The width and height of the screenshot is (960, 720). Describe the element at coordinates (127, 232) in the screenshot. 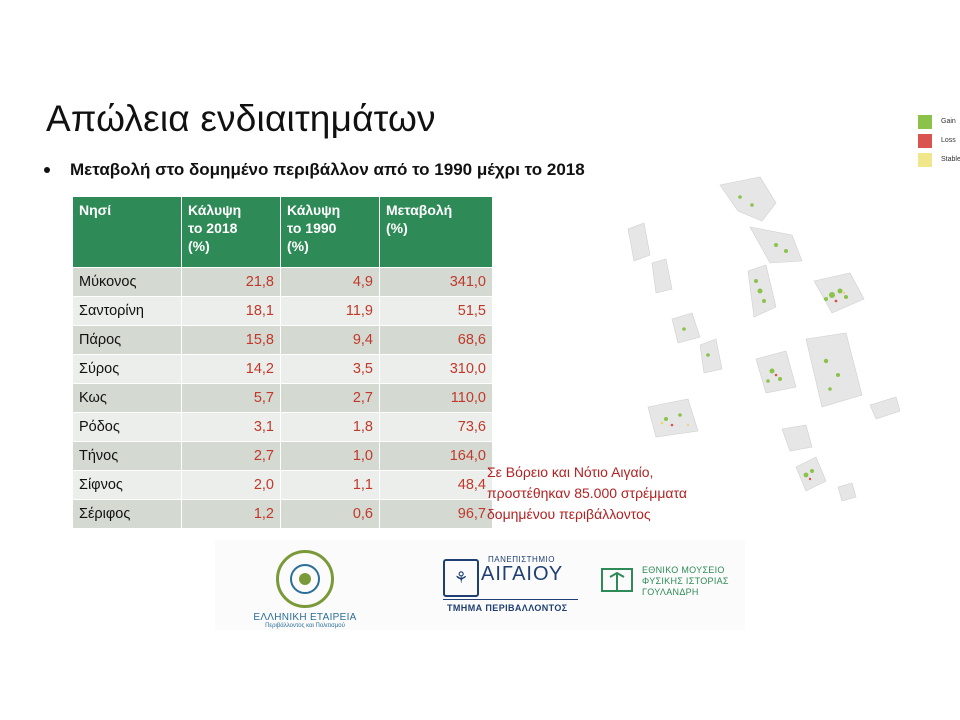

I see `column-header: Νησί` at that location.